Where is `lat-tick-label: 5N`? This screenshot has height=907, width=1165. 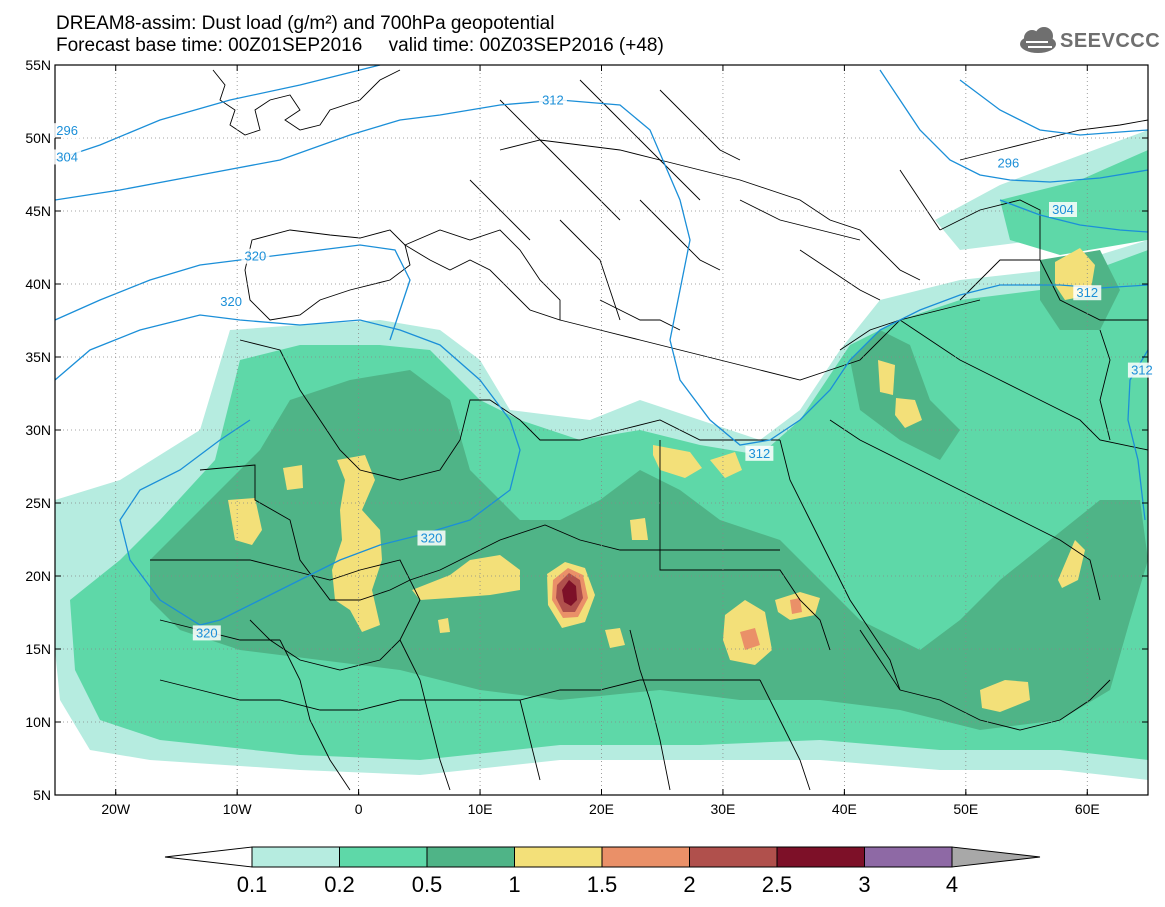
lat-tick-label: 5N is located at coordinates (42, 795).